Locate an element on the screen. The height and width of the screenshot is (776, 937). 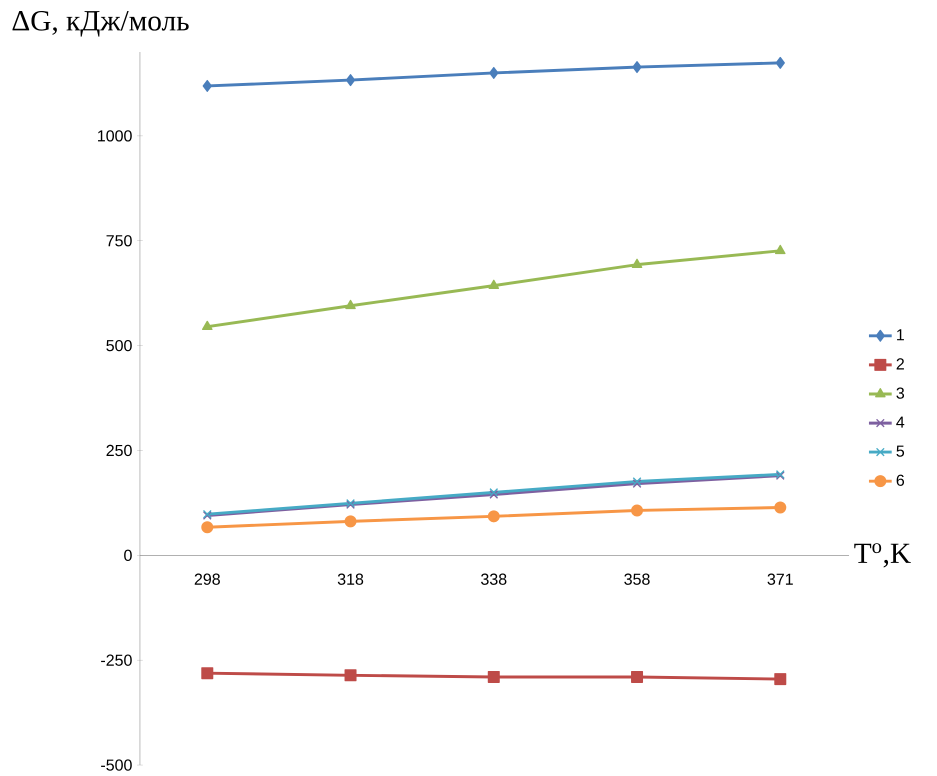
x-tick-label: 338 is located at coordinates (493, 579).